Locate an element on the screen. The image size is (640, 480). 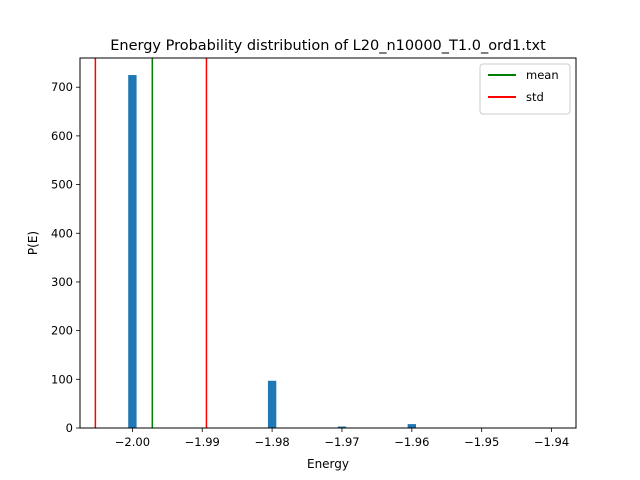
y-tick-label: 600 is located at coordinates (62, 136).